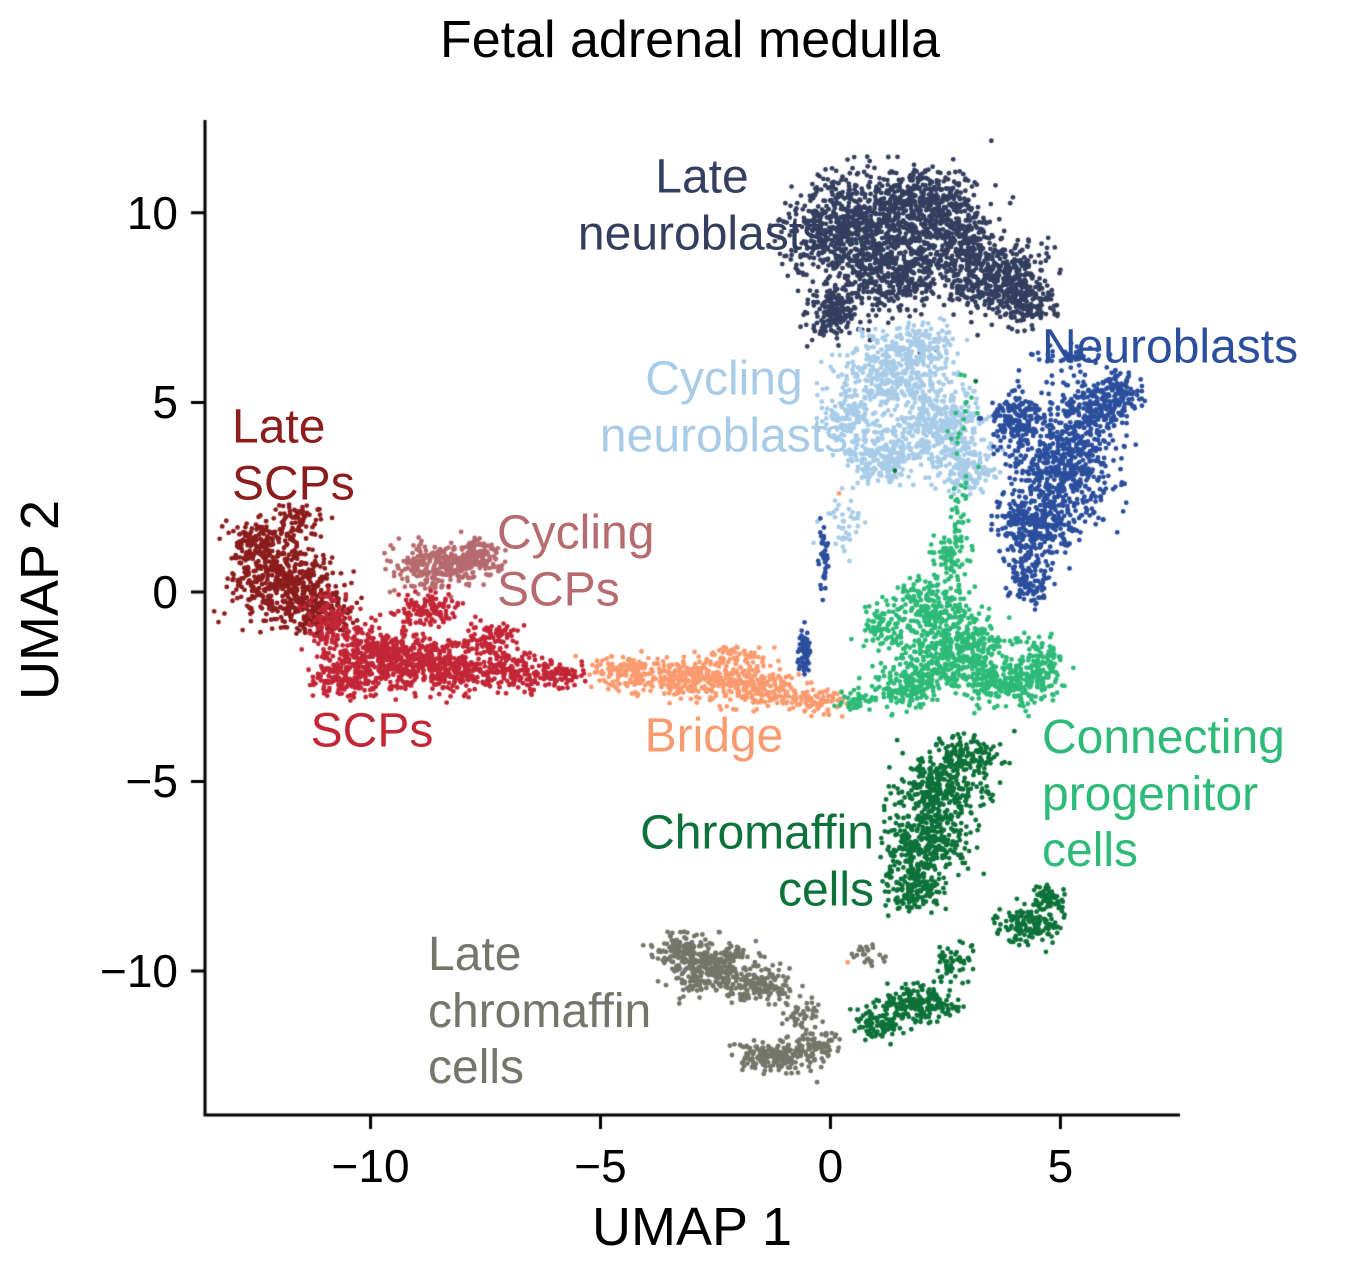 This screenshot has height=1285, width=1360. Describe the element at coordinates (40, 600) in the screenshot. I see `y-axis-label: UMAP 2` at that location.